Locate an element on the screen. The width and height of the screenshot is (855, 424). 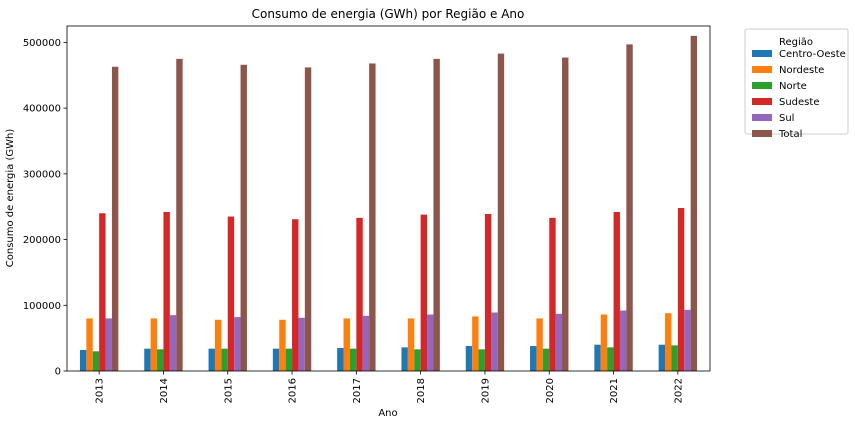
bar-norte-2018 is located at coordinates (417, 360).